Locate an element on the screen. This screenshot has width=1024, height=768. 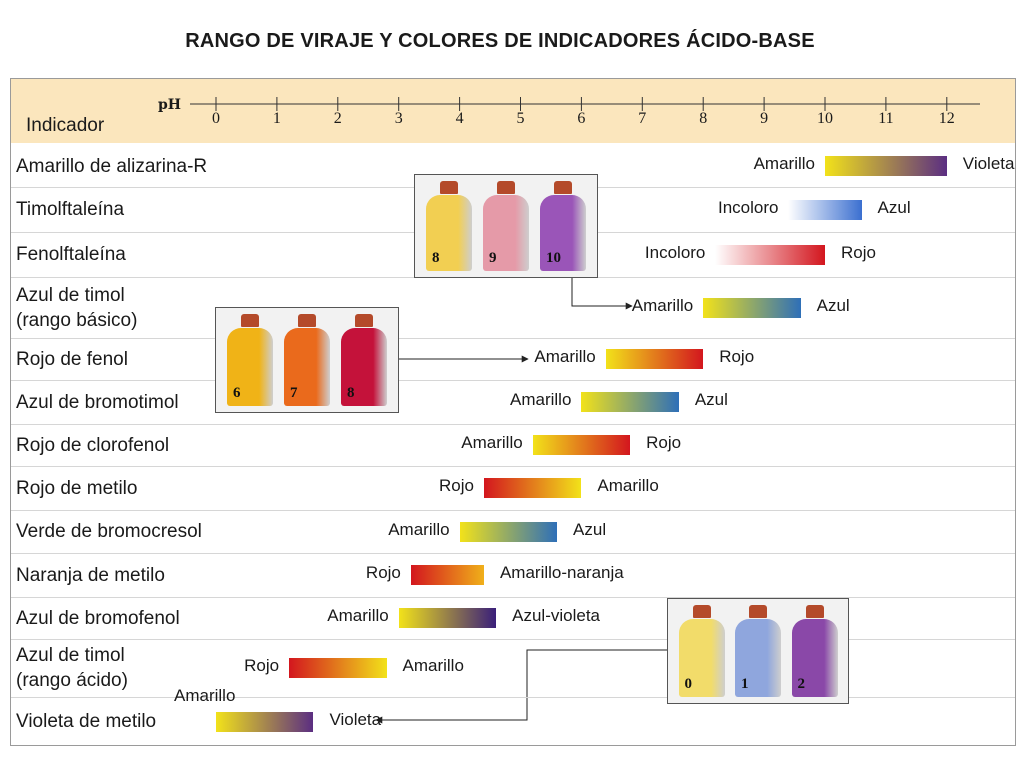
ph-tick-label: 8 is located at coordinates (703, 118).